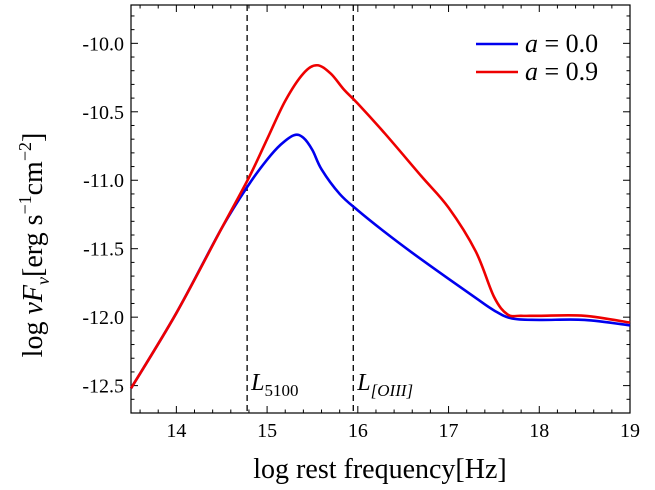 Image resolution: width=655 pixels, height=490 pixels. I want to click on legend-label-1: a = 0.0, so click(561, 43).